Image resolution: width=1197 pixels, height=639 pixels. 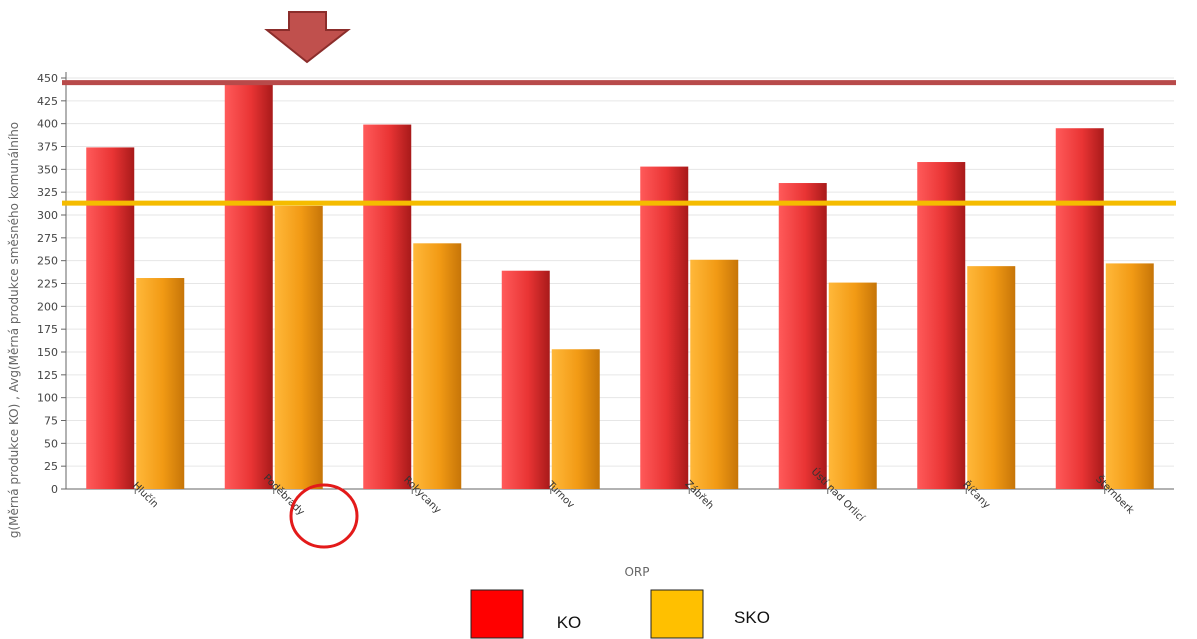 What do you see at coordinates (47, 398) in the screenshot?
I see `y-tick-label: 100` at bounding box center [47, 398].